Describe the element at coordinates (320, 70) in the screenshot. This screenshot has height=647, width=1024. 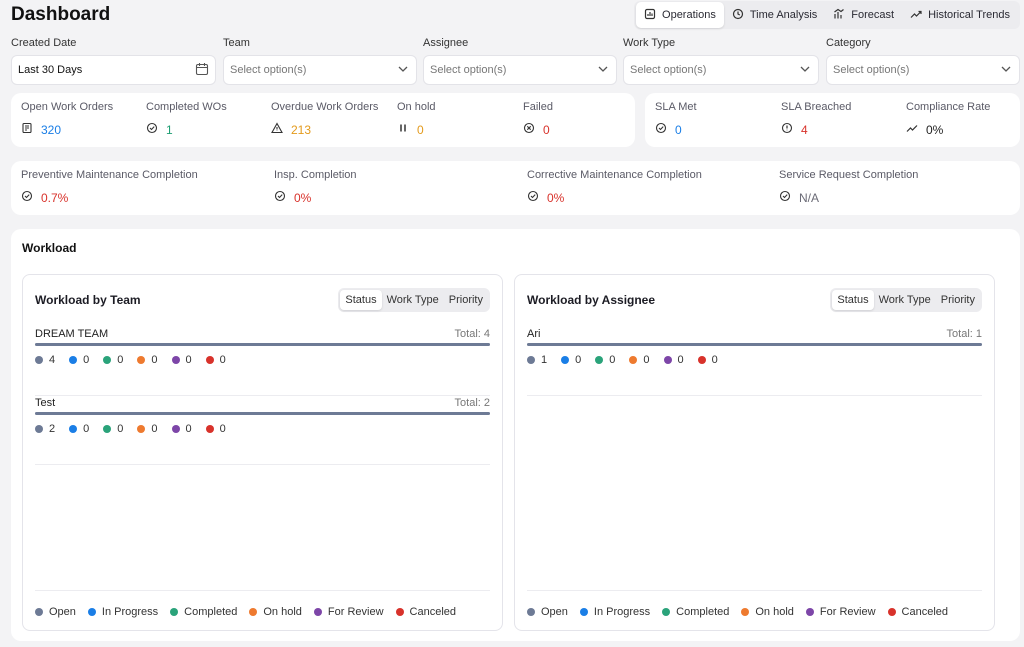
I see `team-select: Select option(s)` at that location.